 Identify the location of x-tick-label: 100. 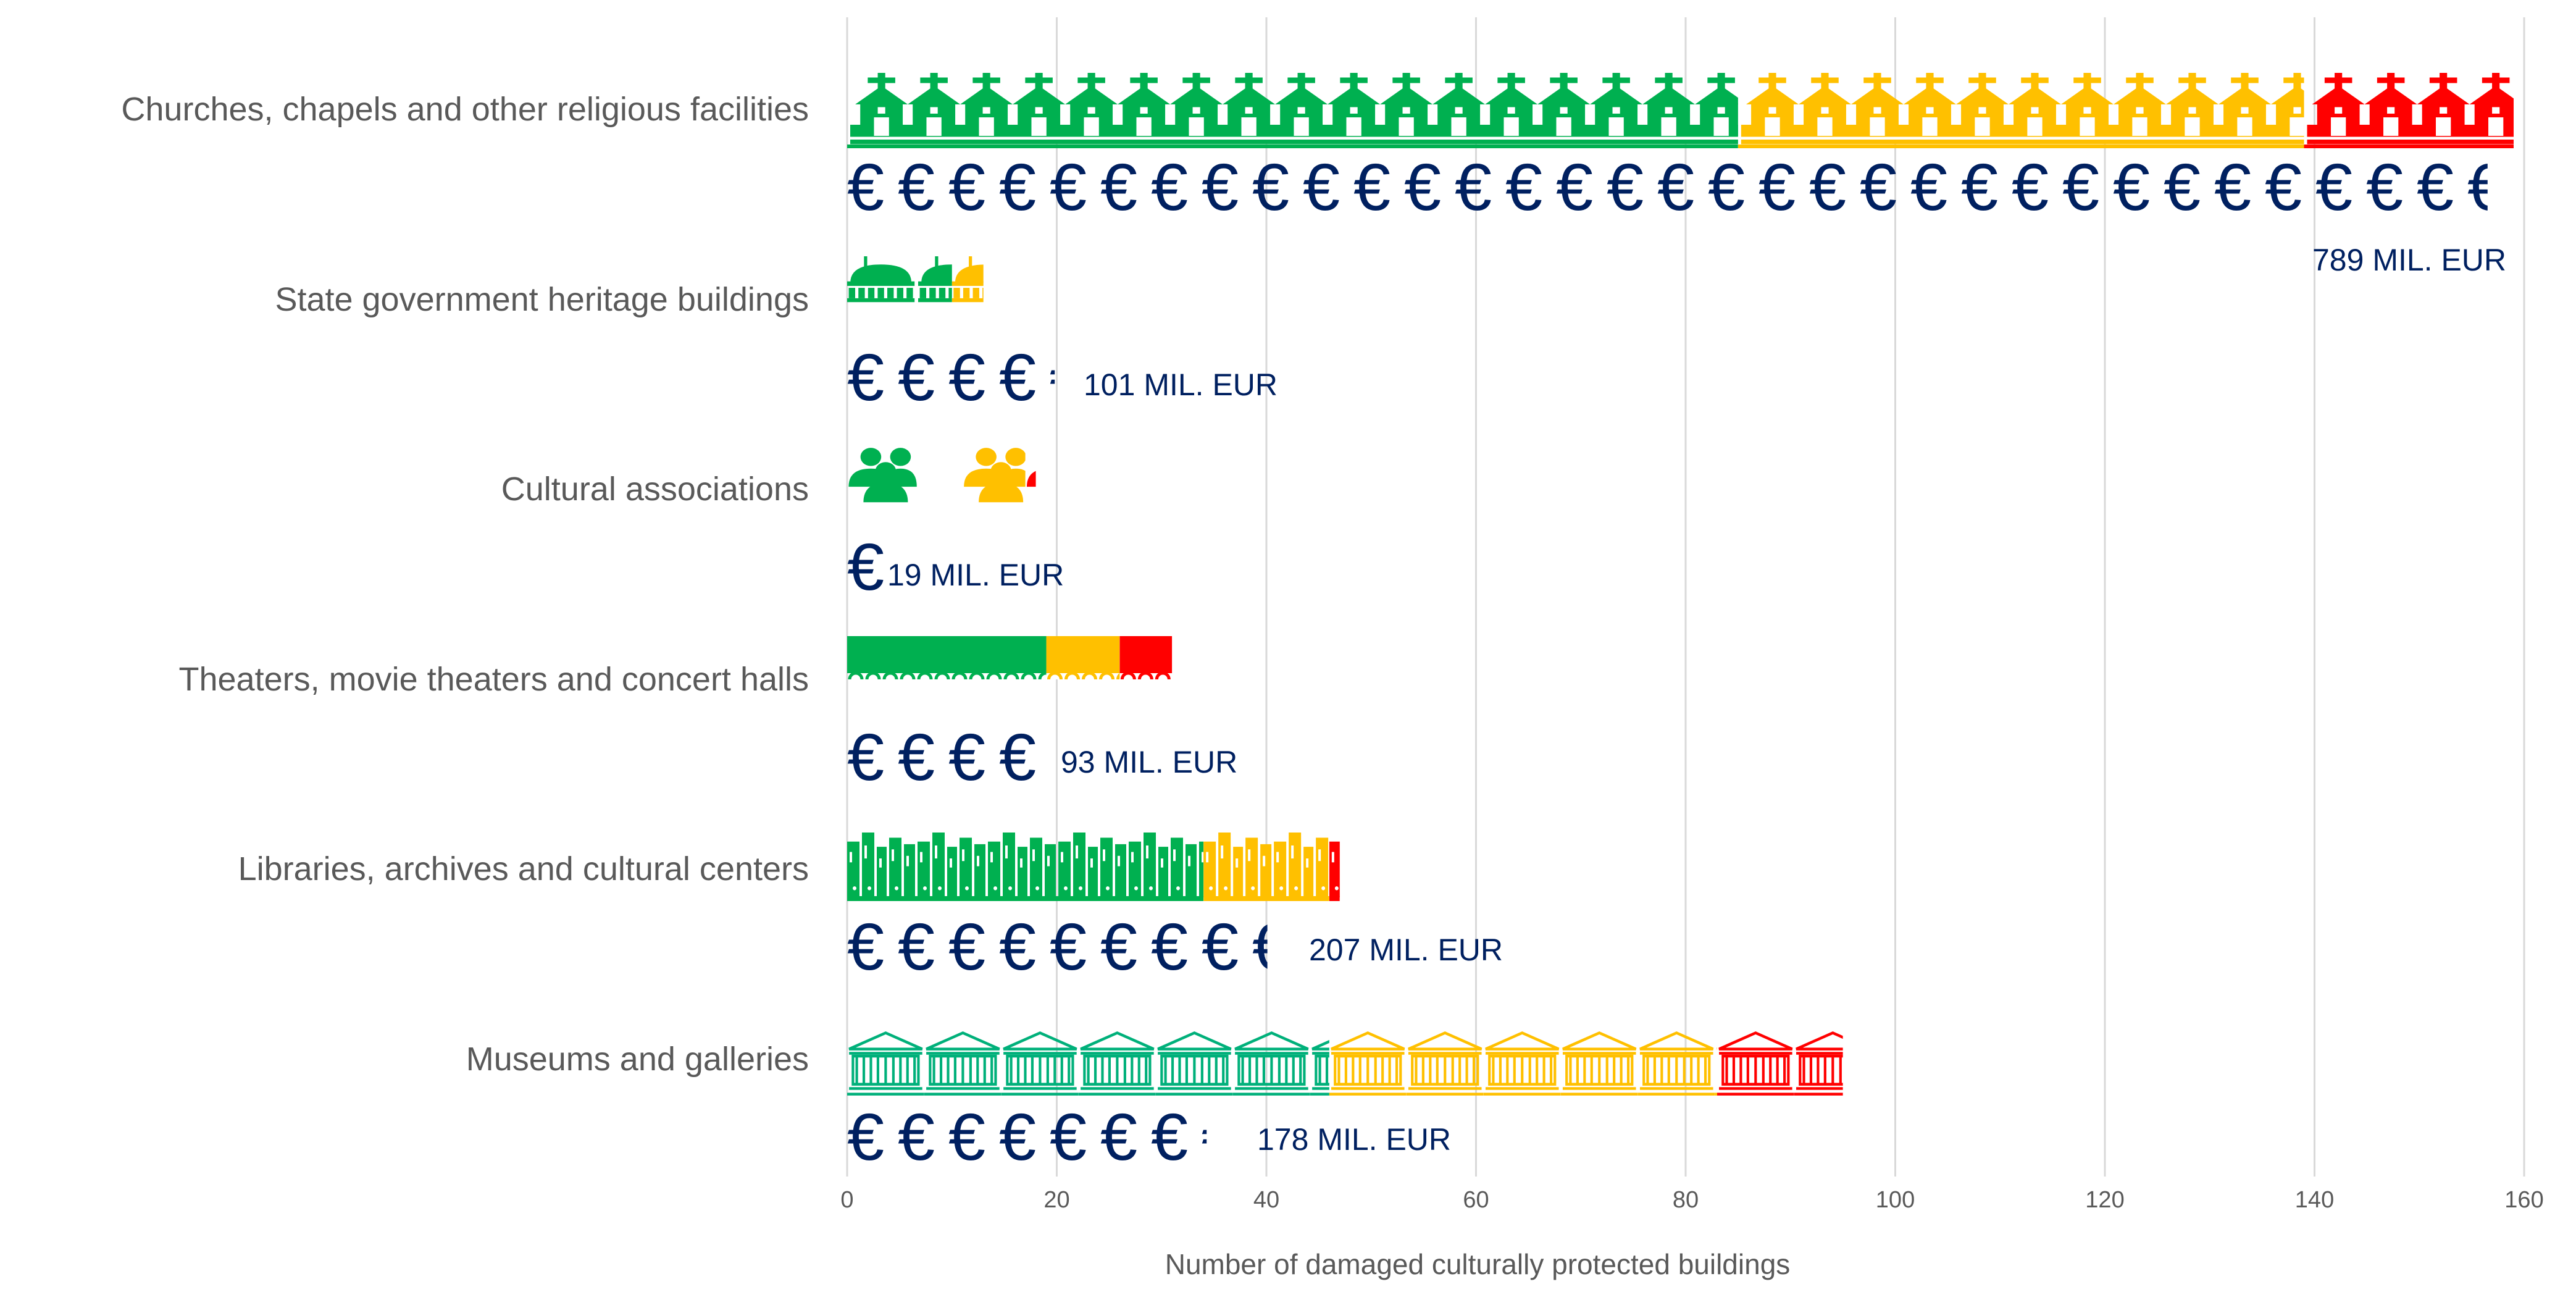
(1895, 1200).